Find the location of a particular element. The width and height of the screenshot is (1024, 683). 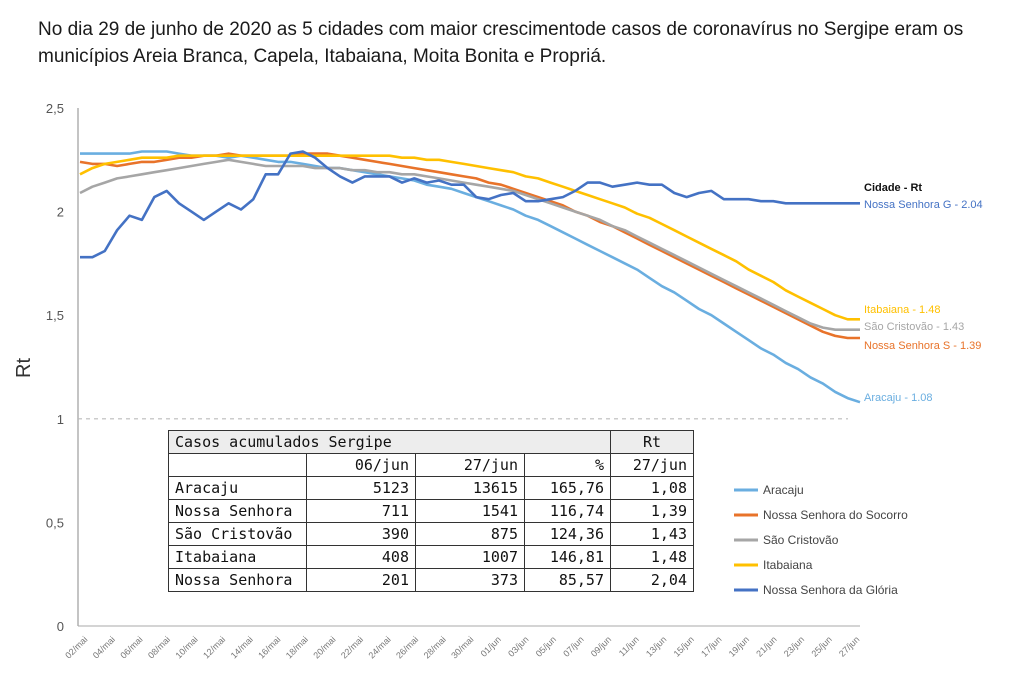

table-cell: Aracaju is located at coordinates (237, 488).